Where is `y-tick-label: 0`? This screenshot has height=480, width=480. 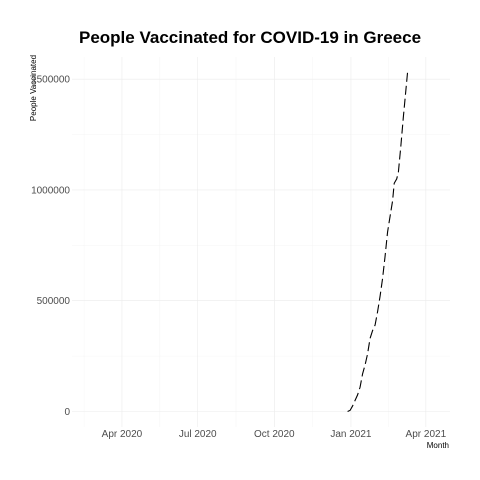
y-tick-label: 0 is located at coordinates (67, 412).